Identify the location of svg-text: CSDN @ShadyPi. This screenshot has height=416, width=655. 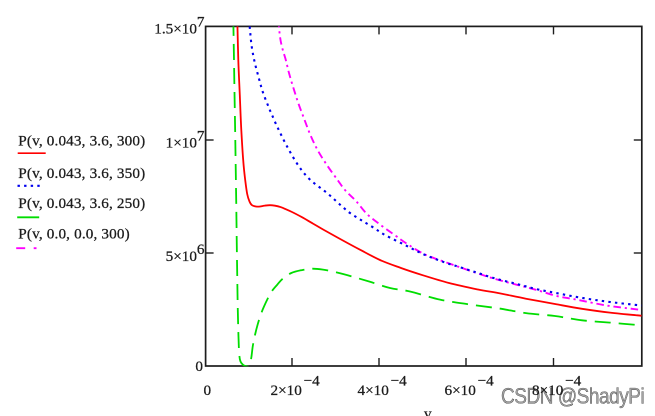
(572, 396).